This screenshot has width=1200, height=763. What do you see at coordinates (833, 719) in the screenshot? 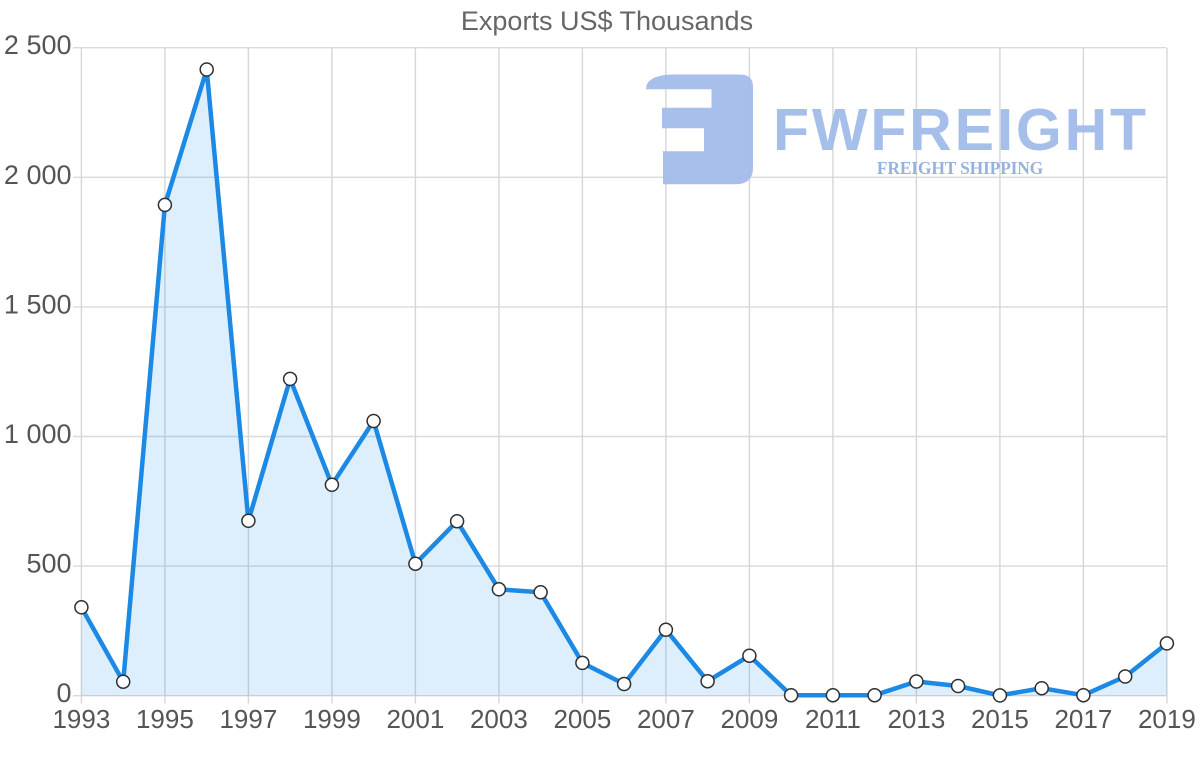
I see `svg-text: 2011` at bounding box center [833, 719].